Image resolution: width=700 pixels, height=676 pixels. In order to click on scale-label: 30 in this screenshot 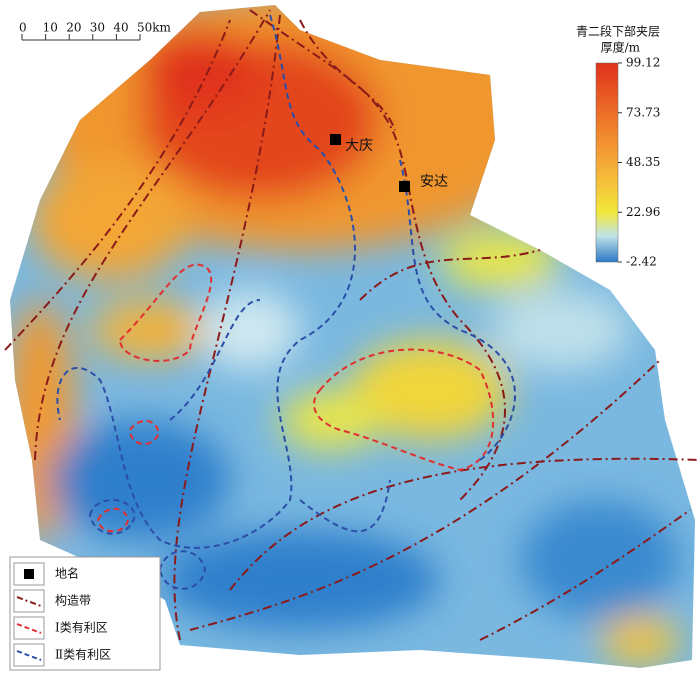, I will do `click(97, 28)`.